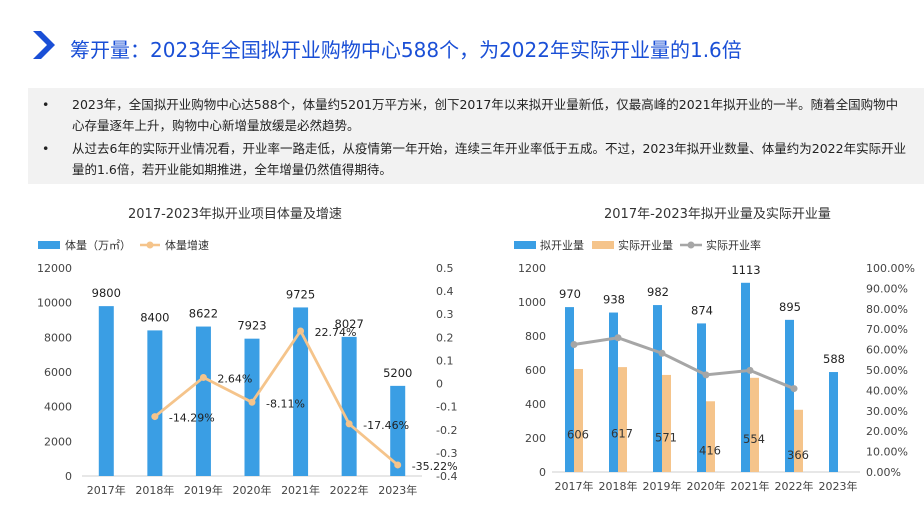 The height and width of the screenshot is (530, 924). Describe the element at coordinates (235, 214) in the screenshot. I see `chart1-title: 2017-2023年拟开业项目体量及增速` at that location.